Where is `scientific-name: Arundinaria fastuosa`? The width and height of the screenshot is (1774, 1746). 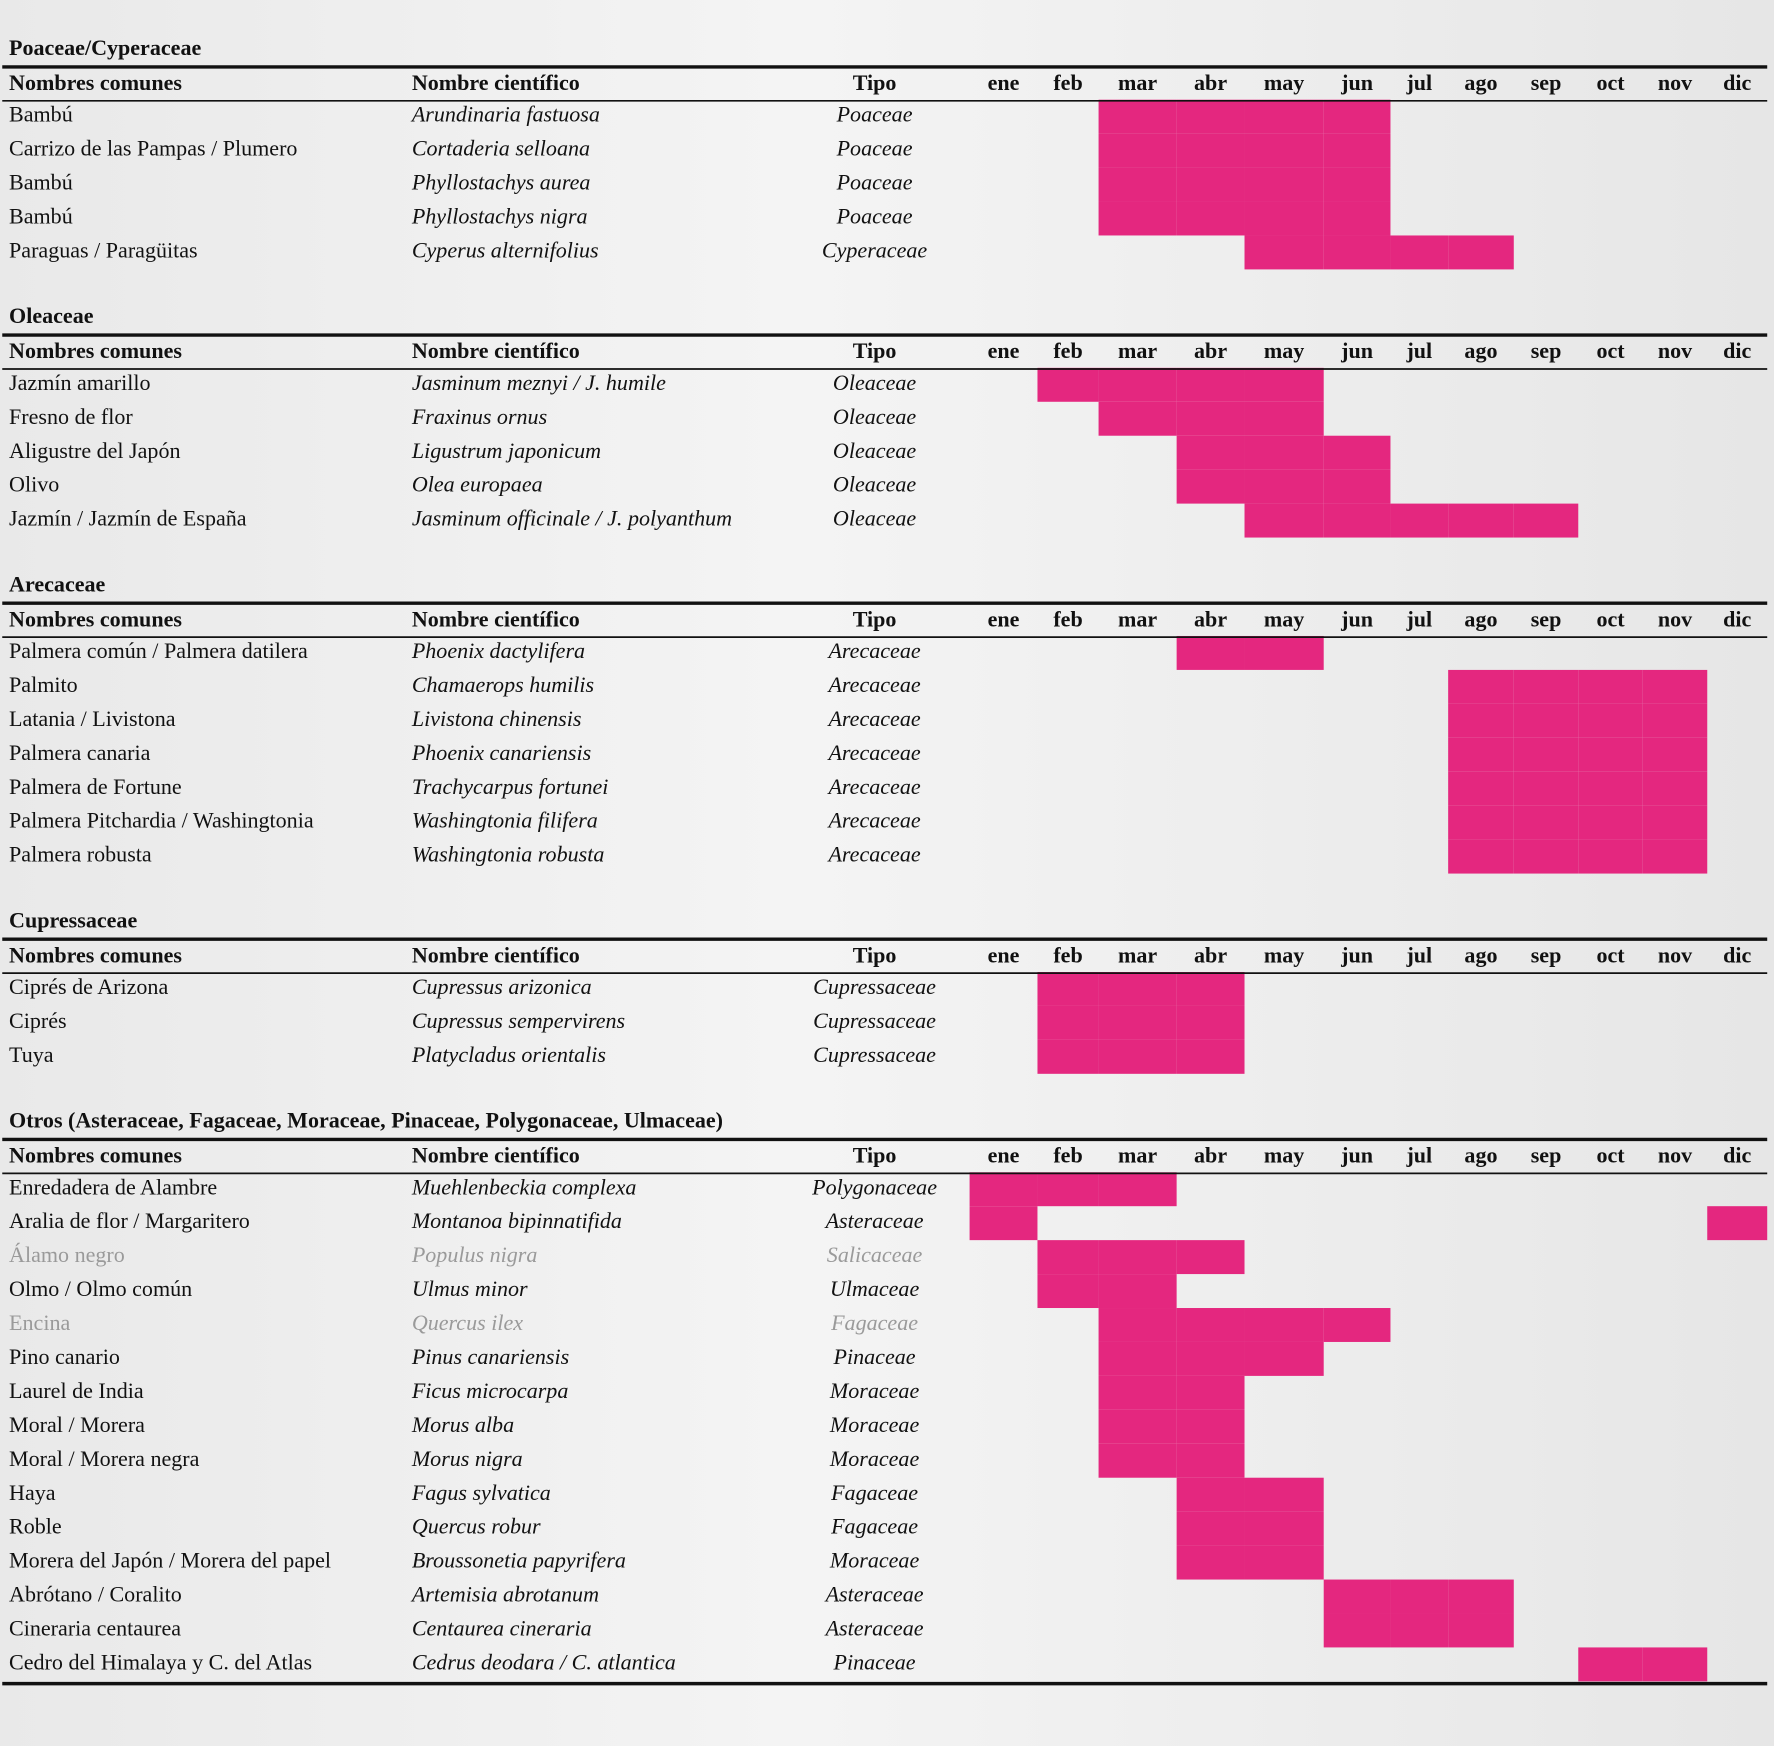 scientific-name: Arundinaria fastuosa is located at coordinates (505, 114).